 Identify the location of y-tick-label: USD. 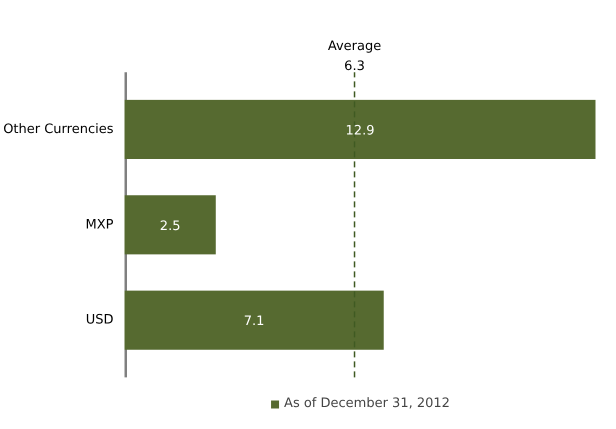
(100, 320).